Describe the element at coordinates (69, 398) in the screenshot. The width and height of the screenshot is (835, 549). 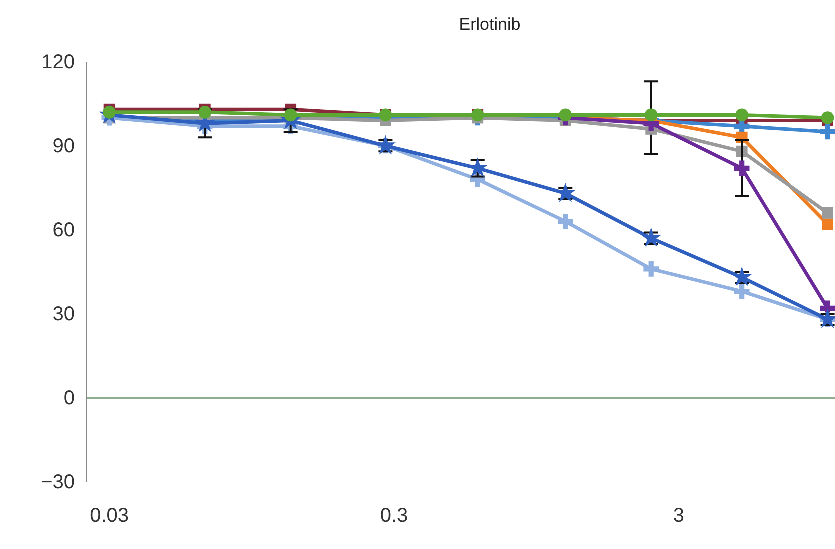
I see `y-tick-label: 0` at that location.